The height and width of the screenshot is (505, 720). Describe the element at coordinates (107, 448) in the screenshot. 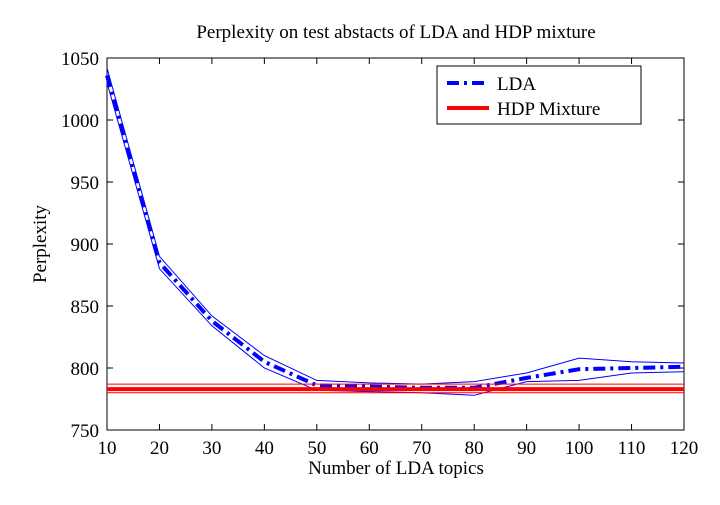

I see `x-tick-label: 10` at that location.